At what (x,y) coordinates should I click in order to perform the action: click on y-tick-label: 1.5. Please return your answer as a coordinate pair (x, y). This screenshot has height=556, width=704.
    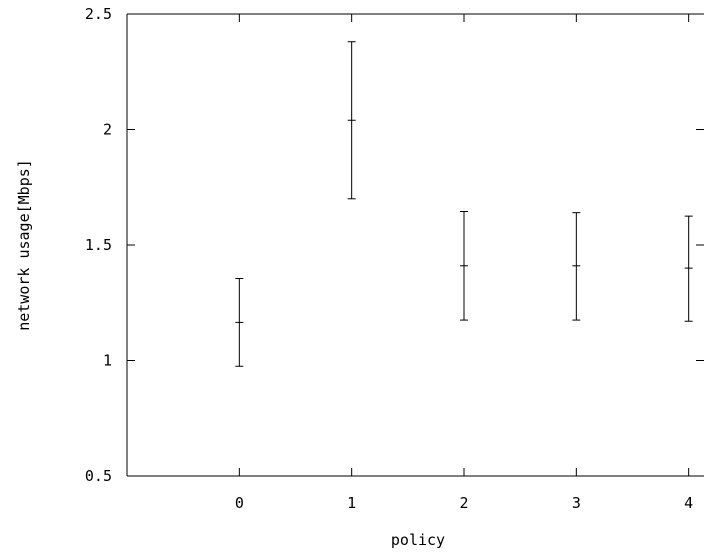
    Looking at the image, I should click on (98, 245).